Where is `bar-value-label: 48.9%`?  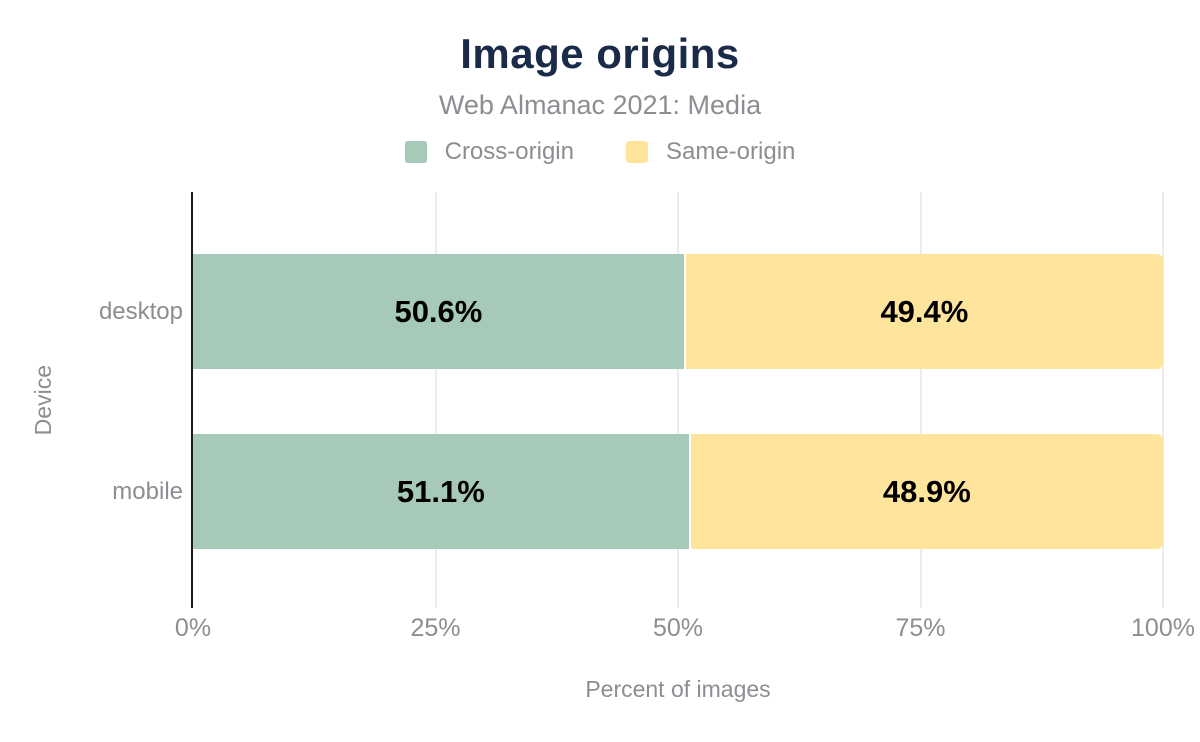
bar-value-label: 48.9% is located at coordinates (926, 491).